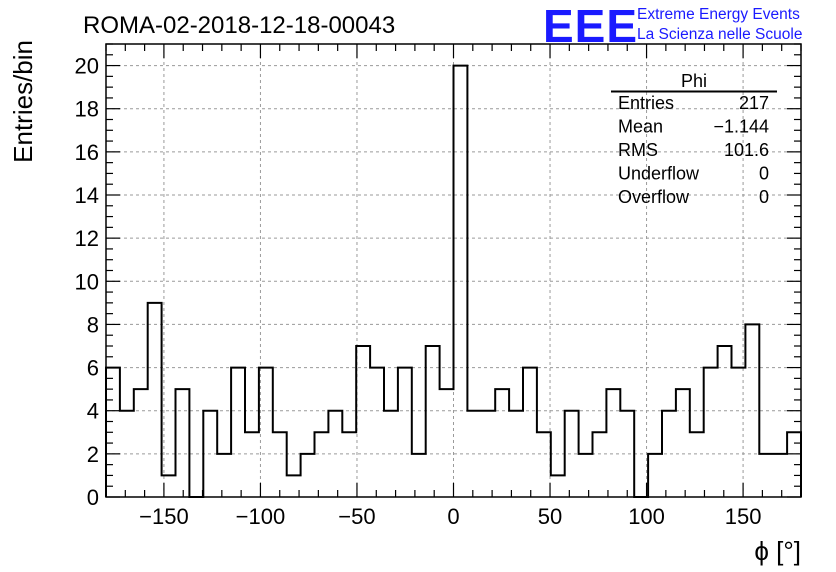 The height and width of the screenshot is (572, 836). What do you see at coordinates (87, 152) in the screenshot?
I see `y-tick-label: 16` at bounding box center [87, 152].